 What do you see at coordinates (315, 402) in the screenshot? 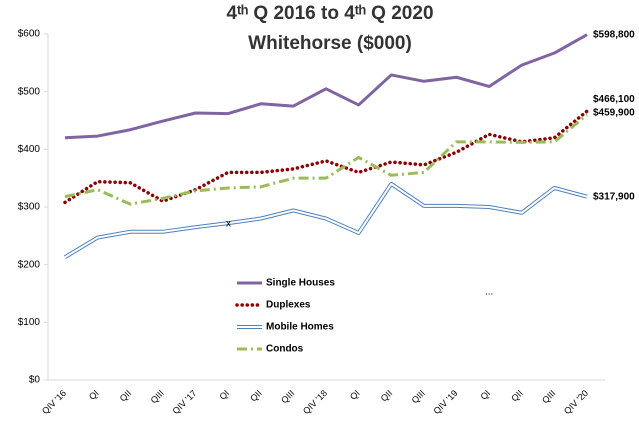
I see `x-tick-label: QIV '18` at bounding box center [315, 402].